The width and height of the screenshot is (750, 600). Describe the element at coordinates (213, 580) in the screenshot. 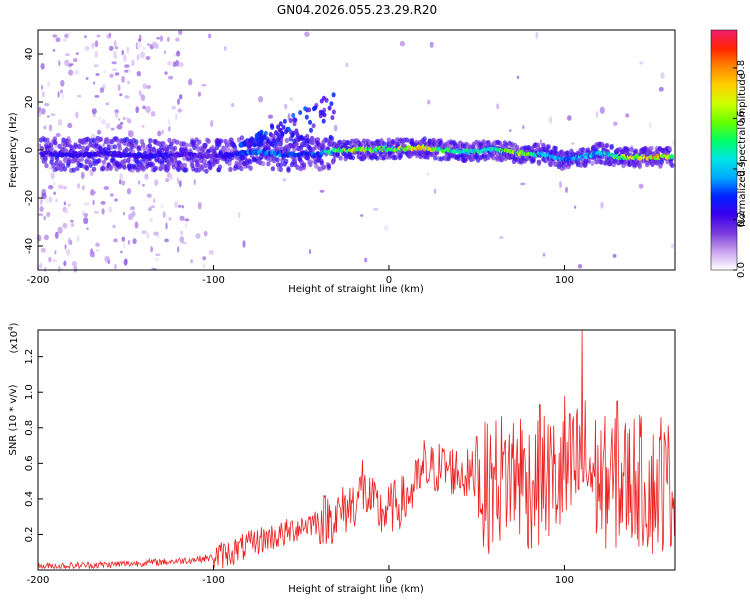

I see `snr-x-tick-label: -100` at that location.